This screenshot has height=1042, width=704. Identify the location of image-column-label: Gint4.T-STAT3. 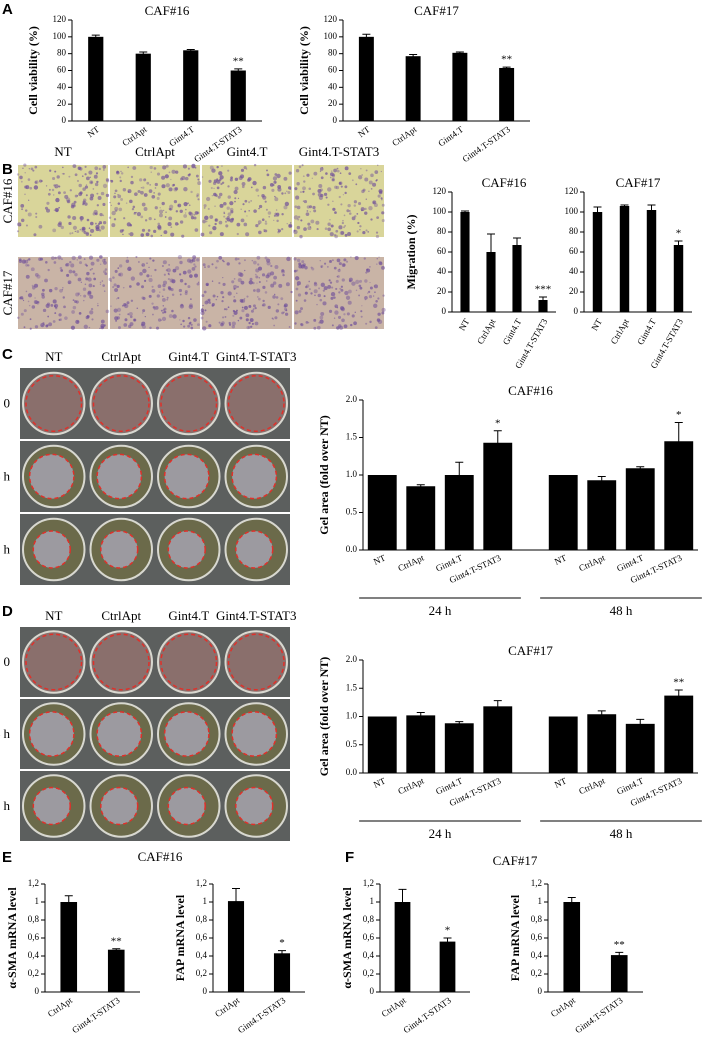
(256, 615).